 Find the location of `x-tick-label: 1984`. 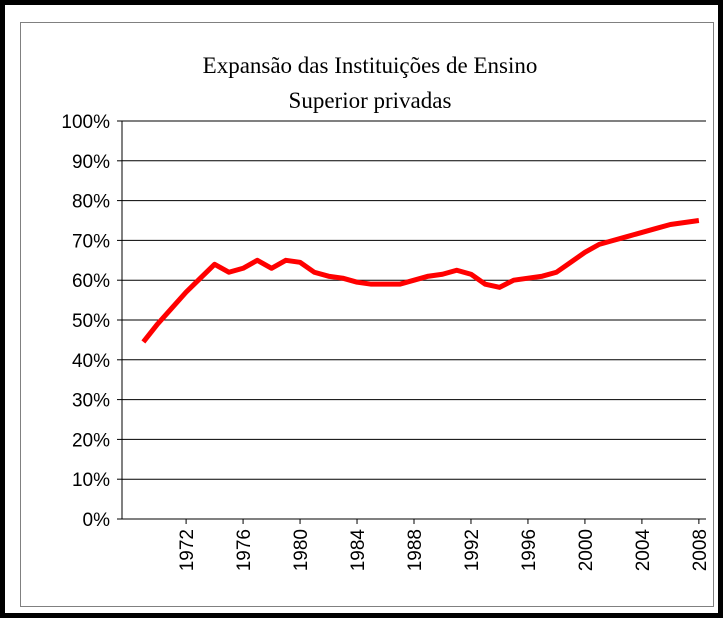

x-tick-label: 1984 is located at coordinates (358, 550).